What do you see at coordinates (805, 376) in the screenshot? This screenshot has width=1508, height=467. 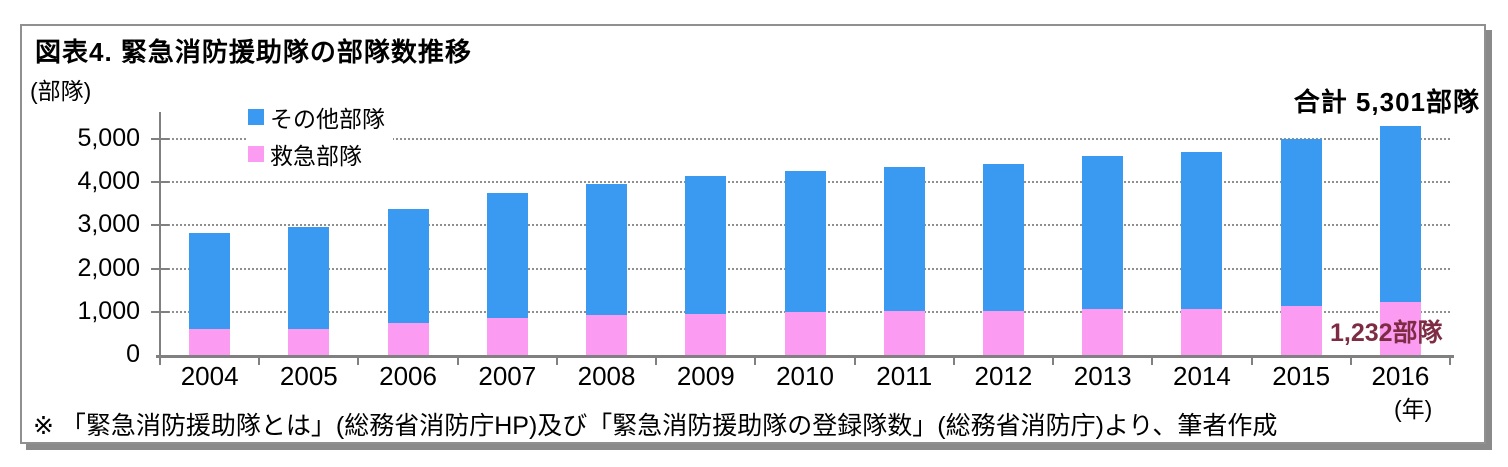 I see `x-tick-label-2010: 2010` at bounding box center [805, 376].